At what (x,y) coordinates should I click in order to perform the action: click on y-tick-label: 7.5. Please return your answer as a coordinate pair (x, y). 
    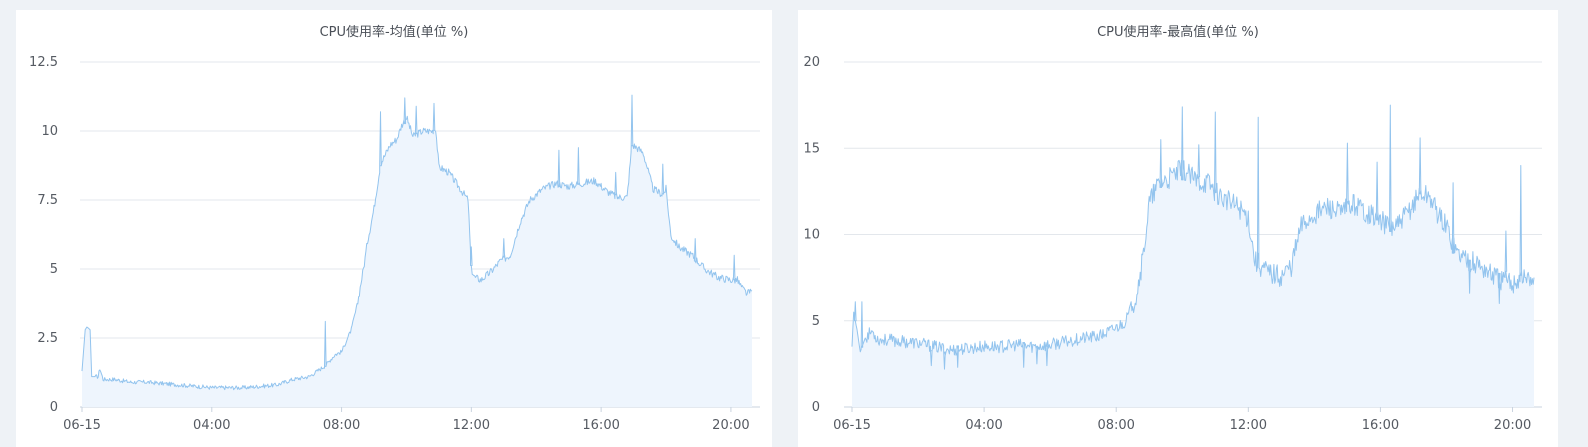
    Looking at the image, I should click on (47, 200).